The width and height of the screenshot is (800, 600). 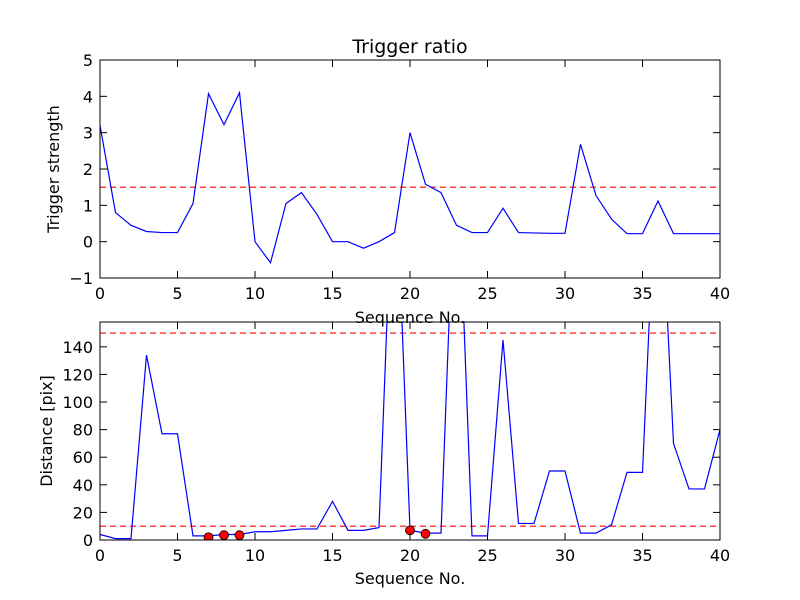 What do you see at coordinates (487, 293) in the screenshot?
I see `top-x-tick-label: 25` at bounding box center [487, 293].